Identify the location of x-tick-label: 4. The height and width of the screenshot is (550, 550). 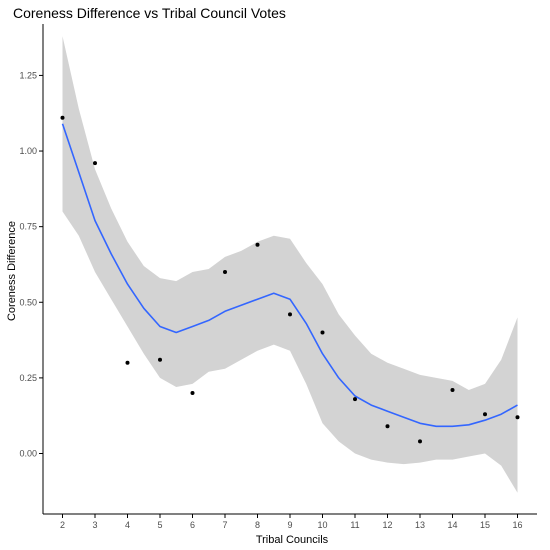
(127, 525).